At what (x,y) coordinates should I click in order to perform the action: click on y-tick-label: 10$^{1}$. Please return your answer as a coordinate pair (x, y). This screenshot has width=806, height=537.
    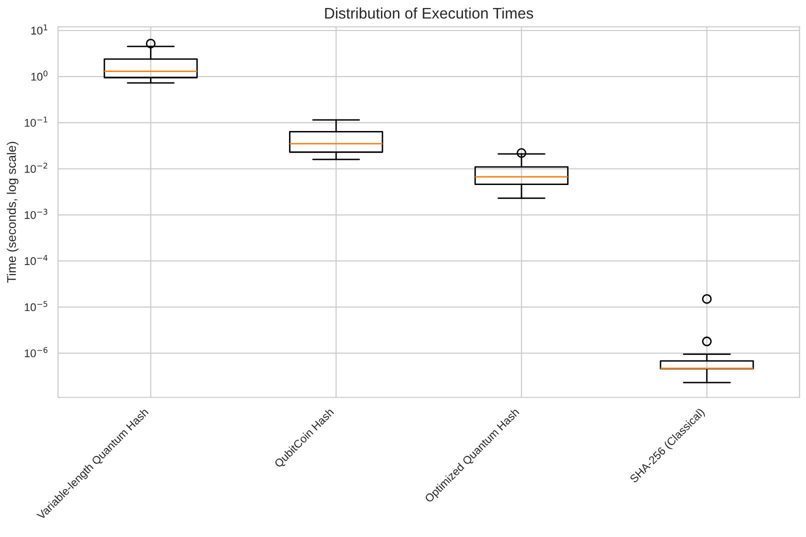
    Looking at the image, I should click on (39, 29).